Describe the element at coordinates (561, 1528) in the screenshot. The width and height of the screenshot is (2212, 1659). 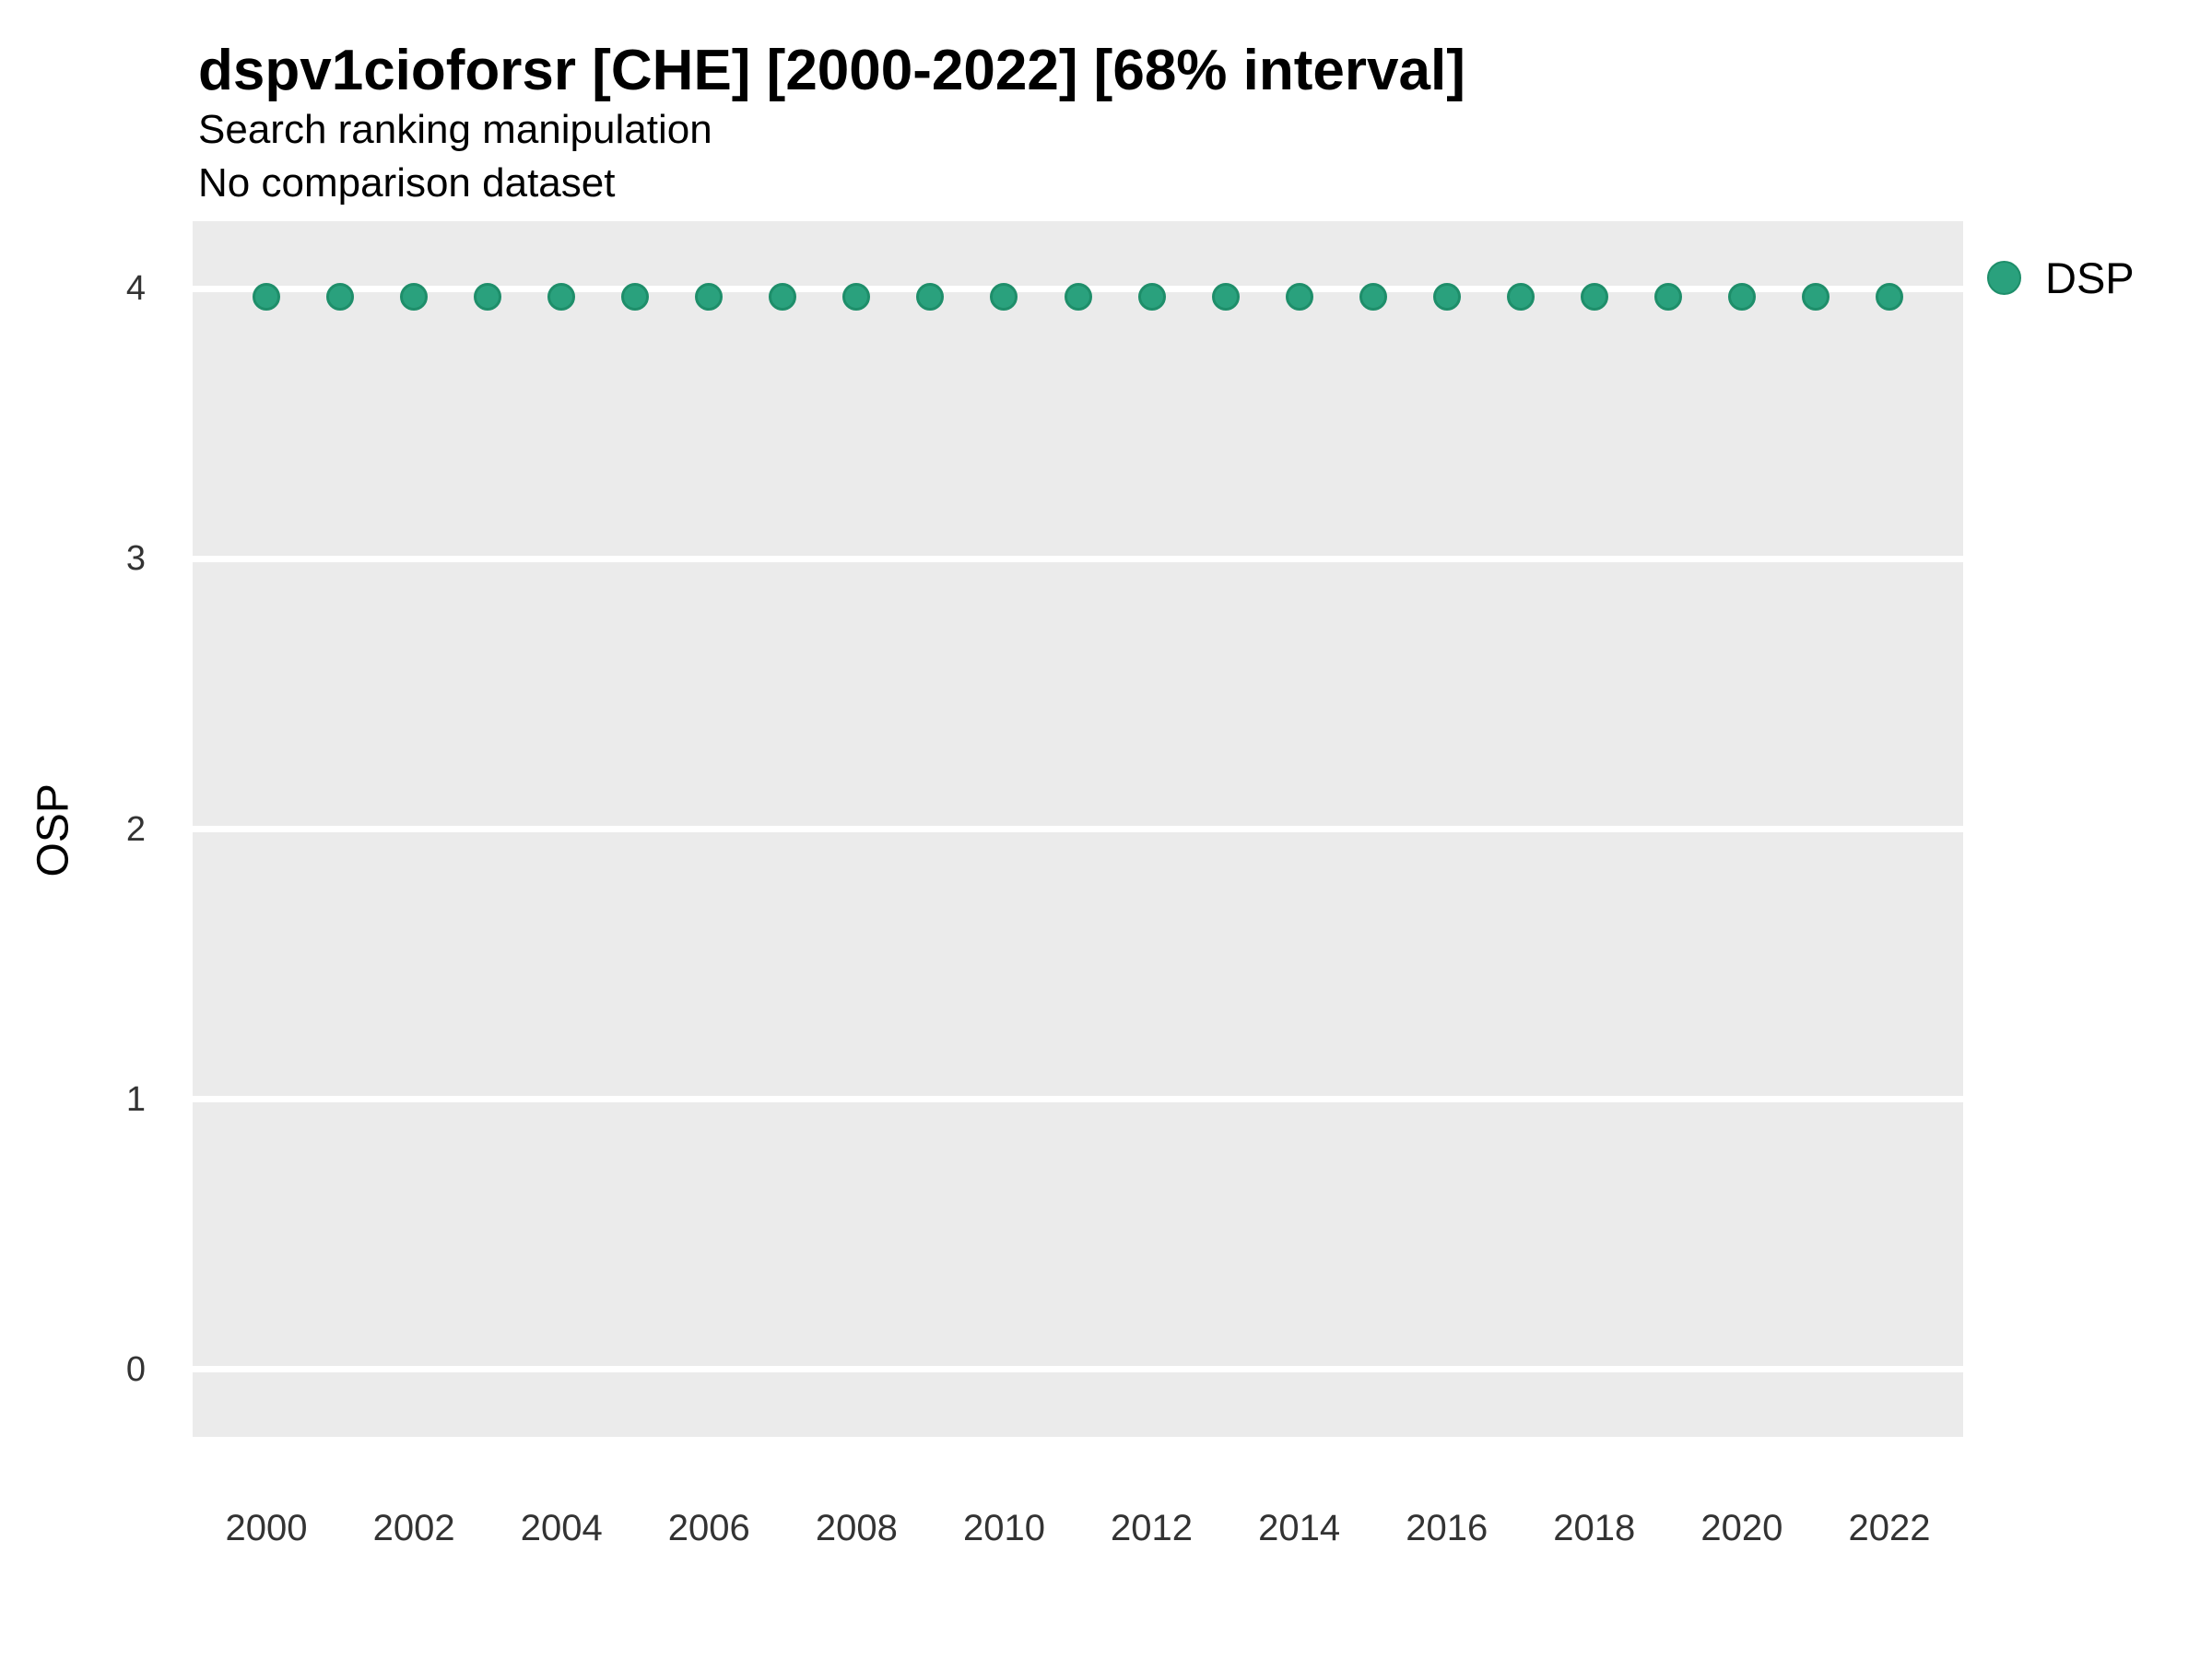
I see `x-tick-label-2004: 2004` at that location.